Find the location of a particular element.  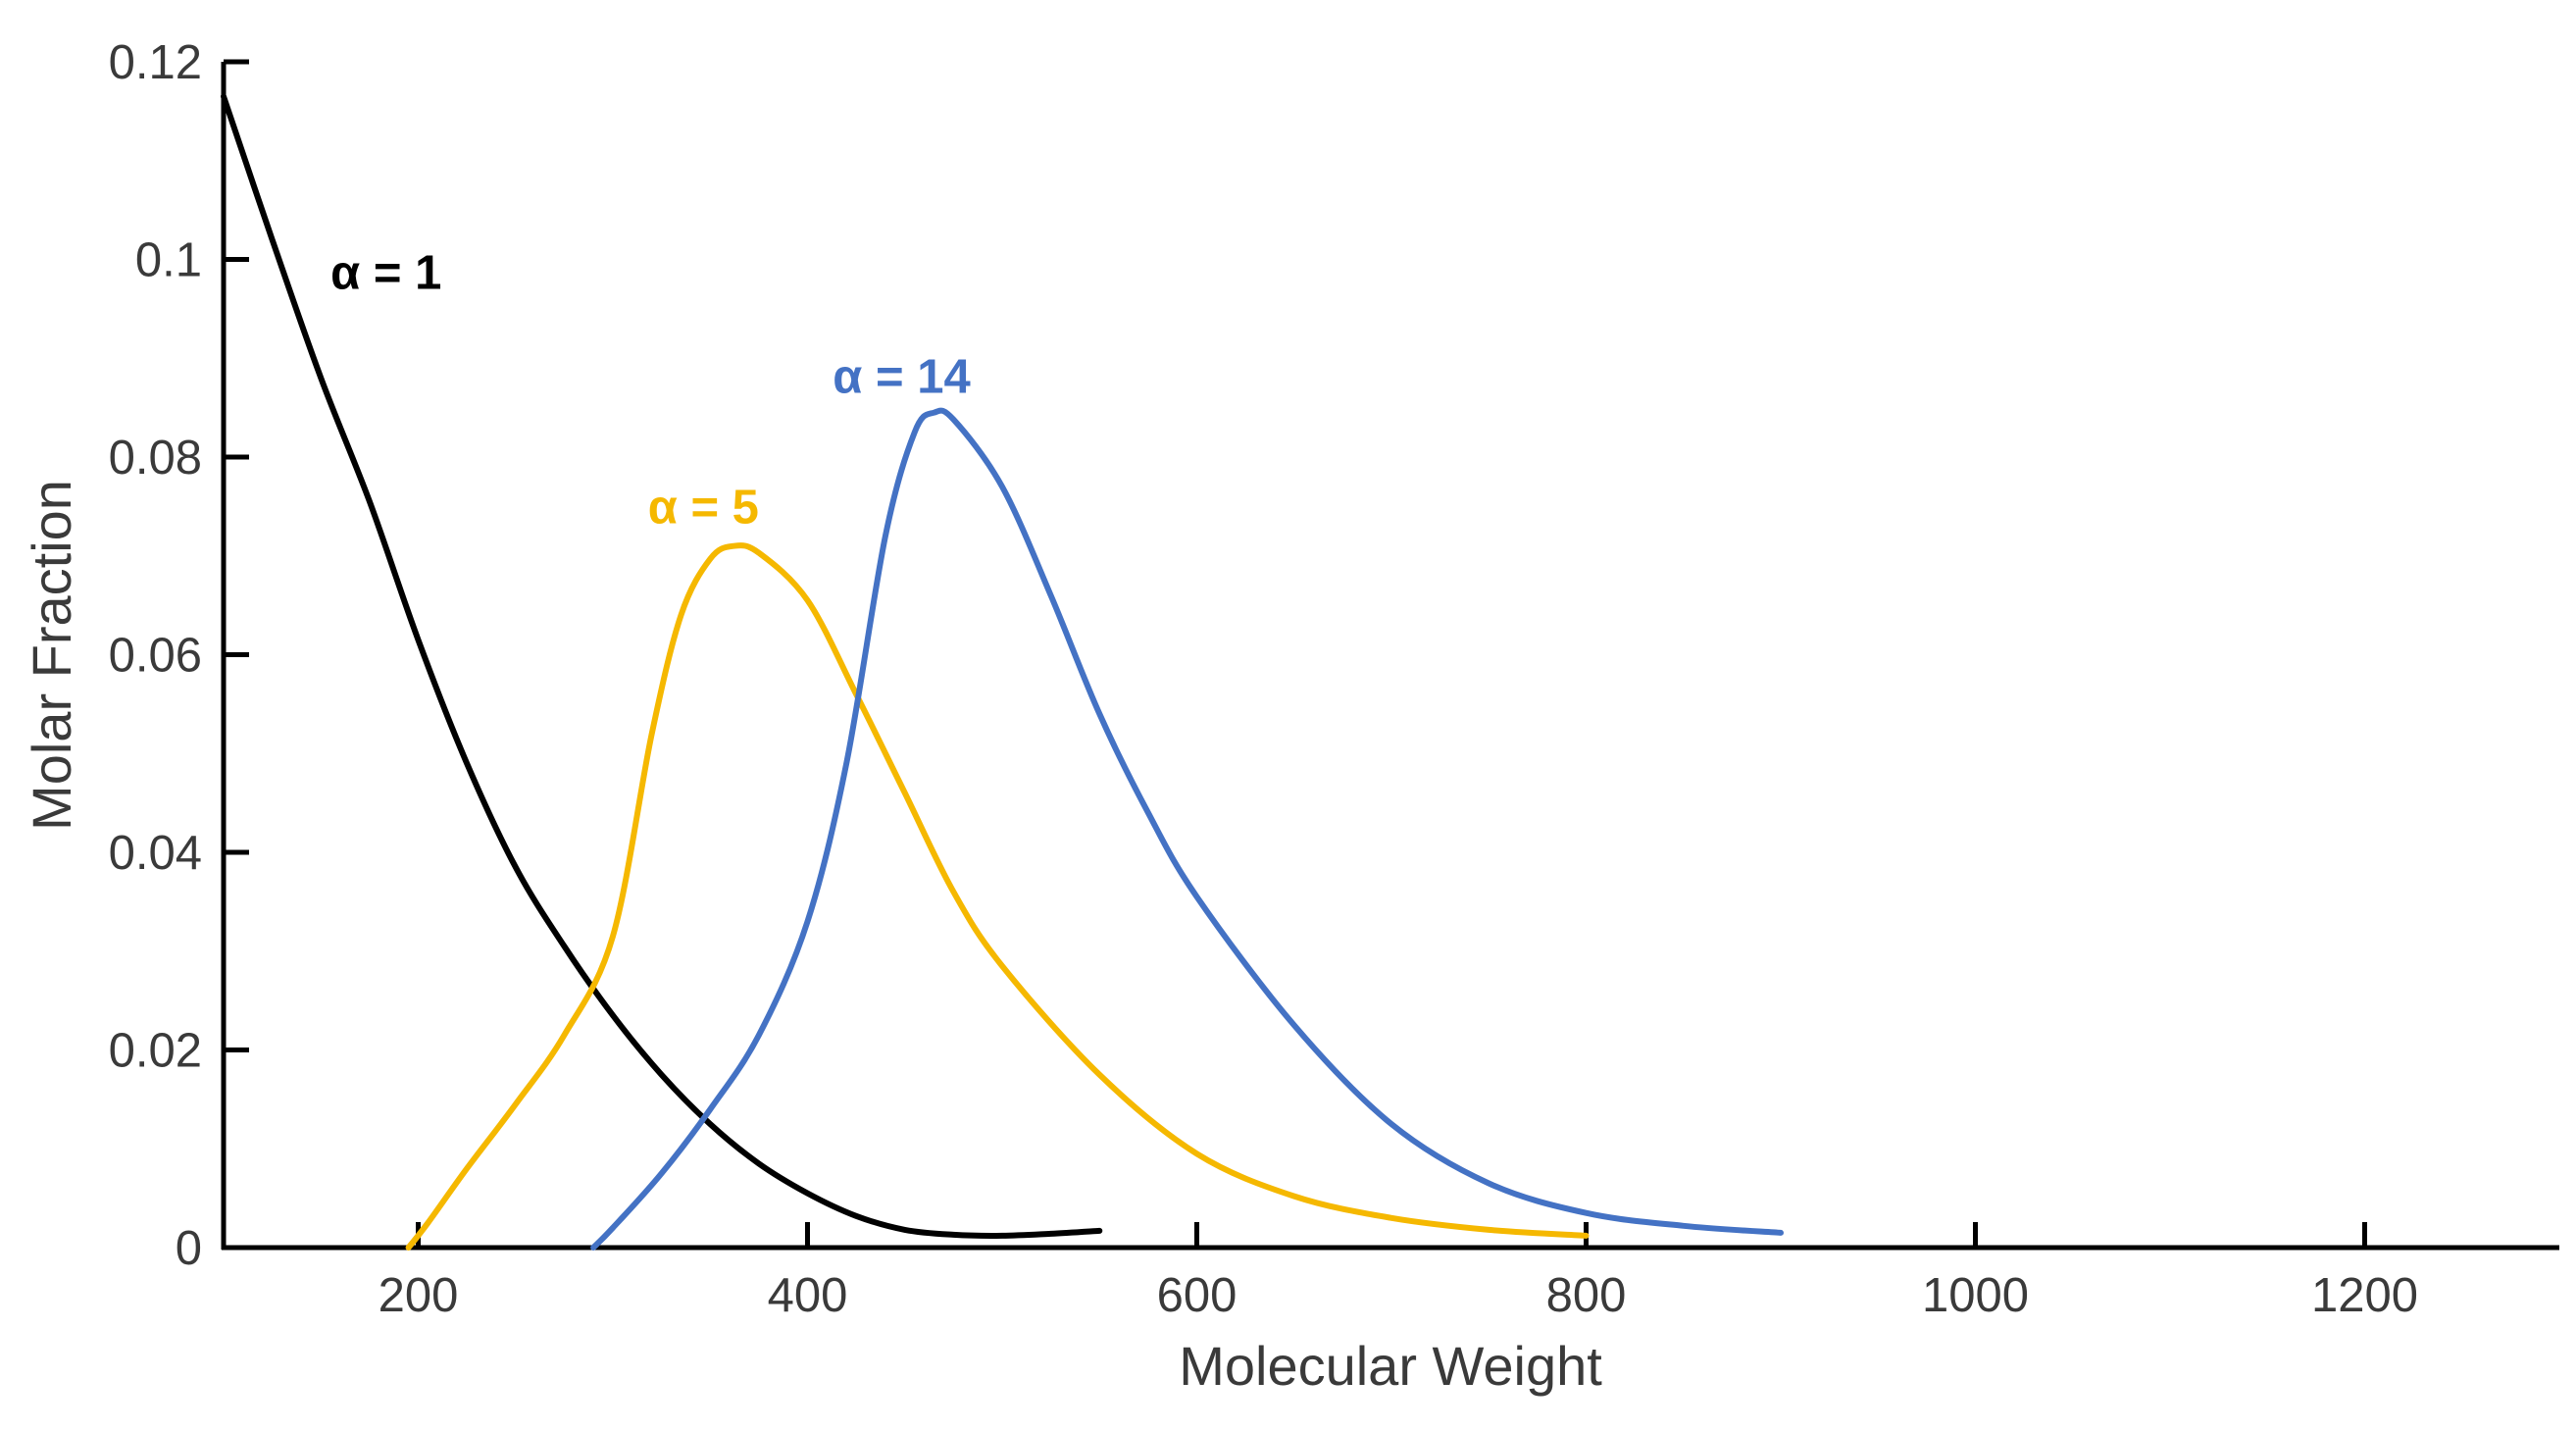

y-tick-label: 0.12 is located at coordinates (155, 63).